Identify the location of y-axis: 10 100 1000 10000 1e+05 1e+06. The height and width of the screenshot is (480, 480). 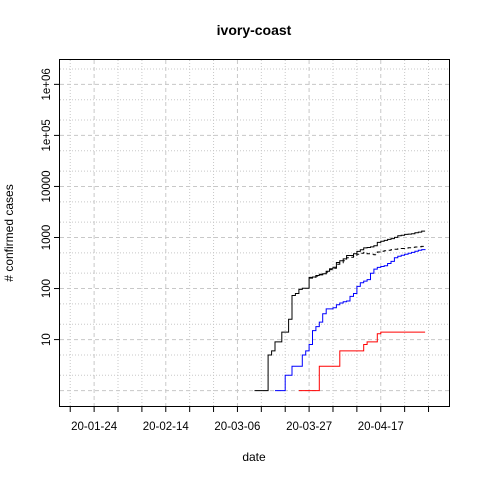
(50, 207).